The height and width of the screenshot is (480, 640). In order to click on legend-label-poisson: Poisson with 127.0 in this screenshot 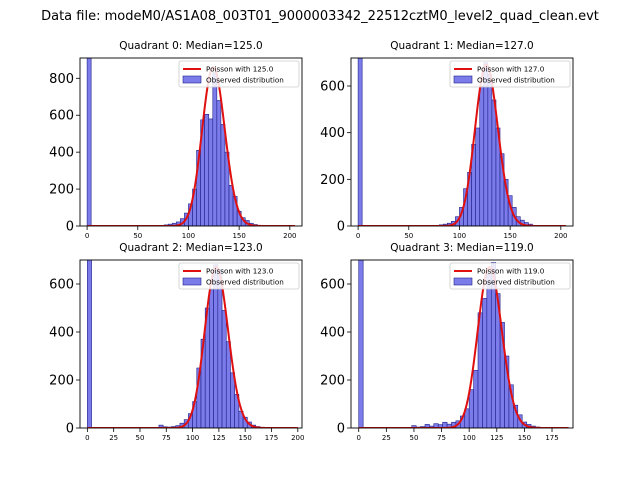, I will do `click(511, 69)`.